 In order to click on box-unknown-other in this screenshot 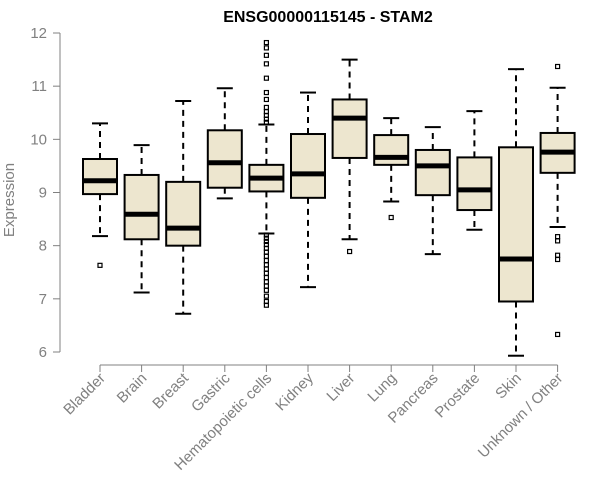, I will do `click(557, 200)`.